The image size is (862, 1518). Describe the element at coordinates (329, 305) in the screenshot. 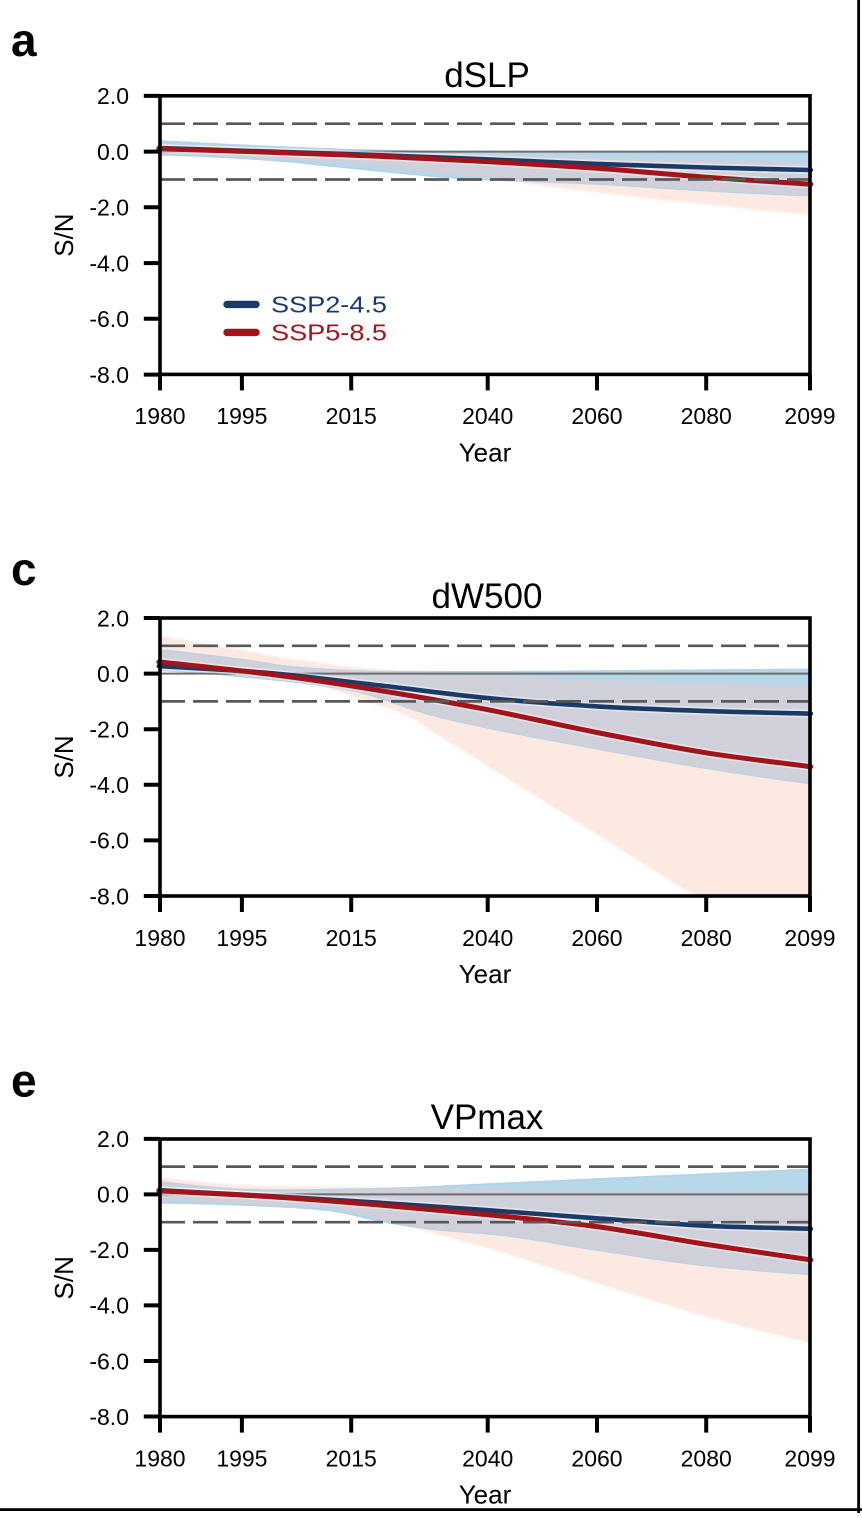

I see `svg-text: SSP2-4.5` at that location.